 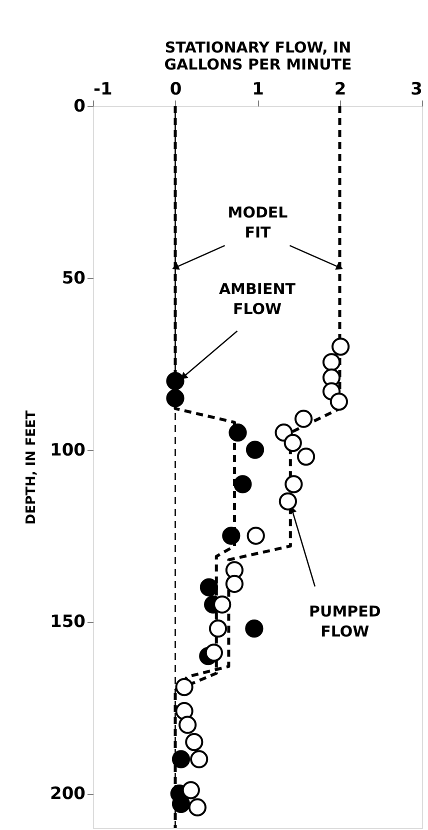 I want to click on y-tick-label: 100, so click(x=68, y=450).